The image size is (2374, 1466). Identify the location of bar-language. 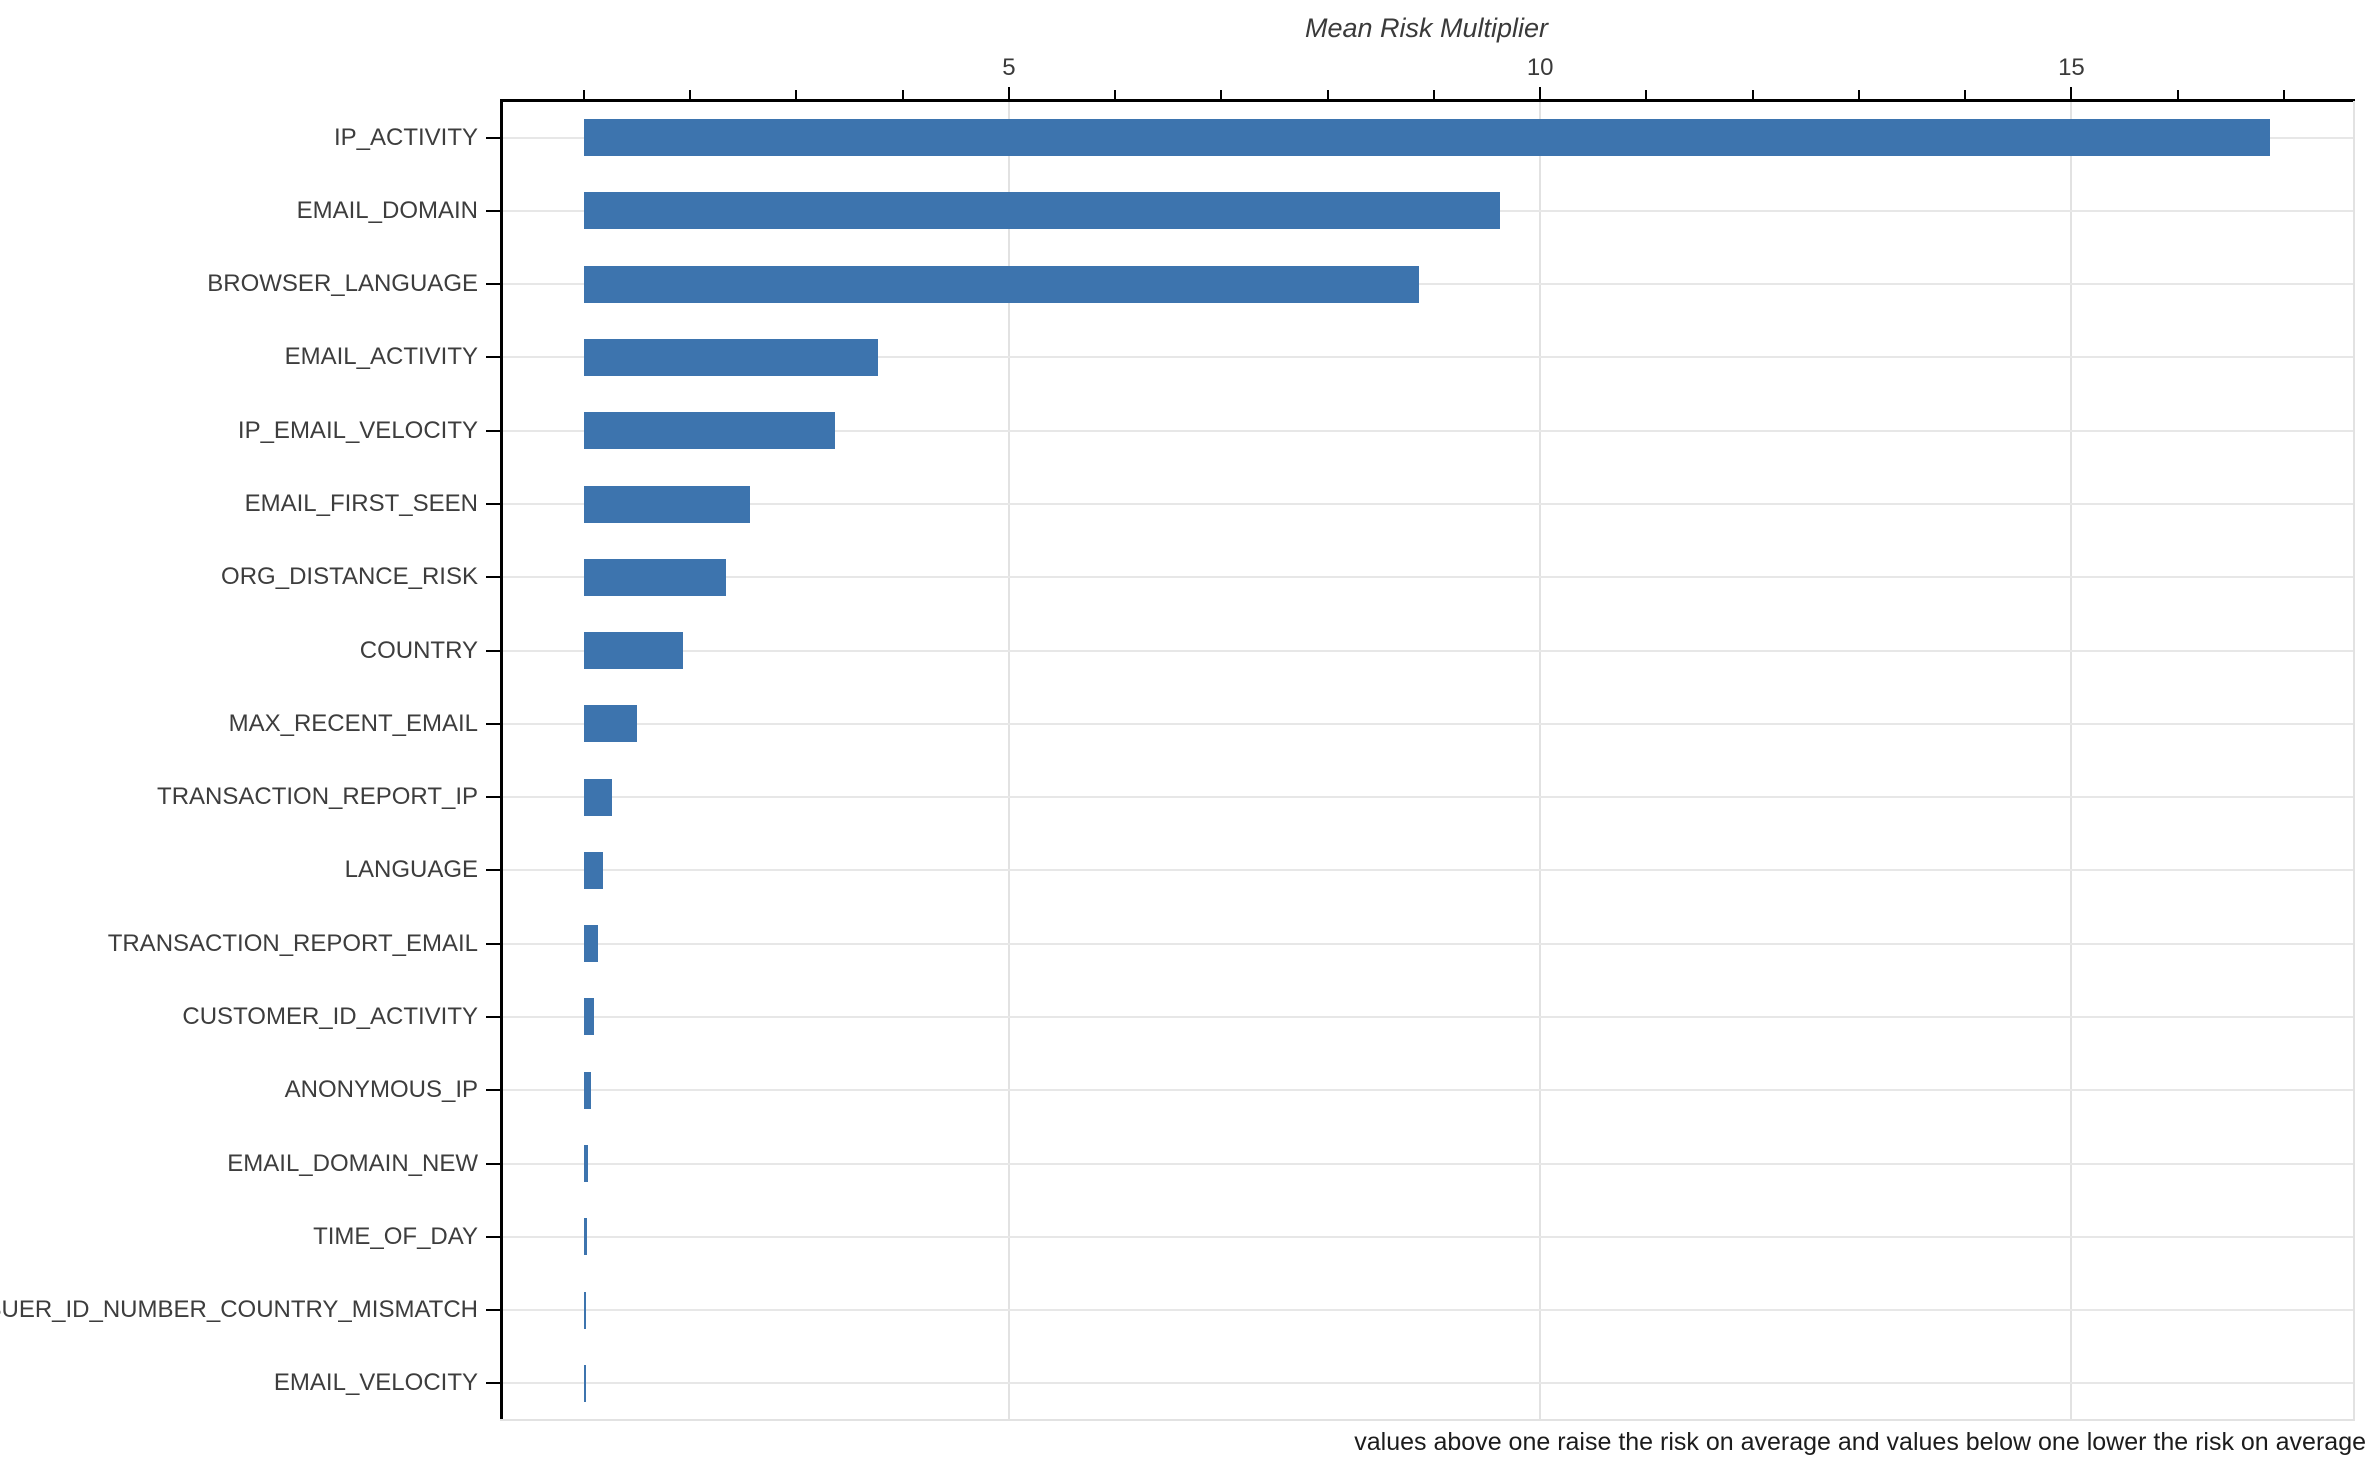
(593, 870).